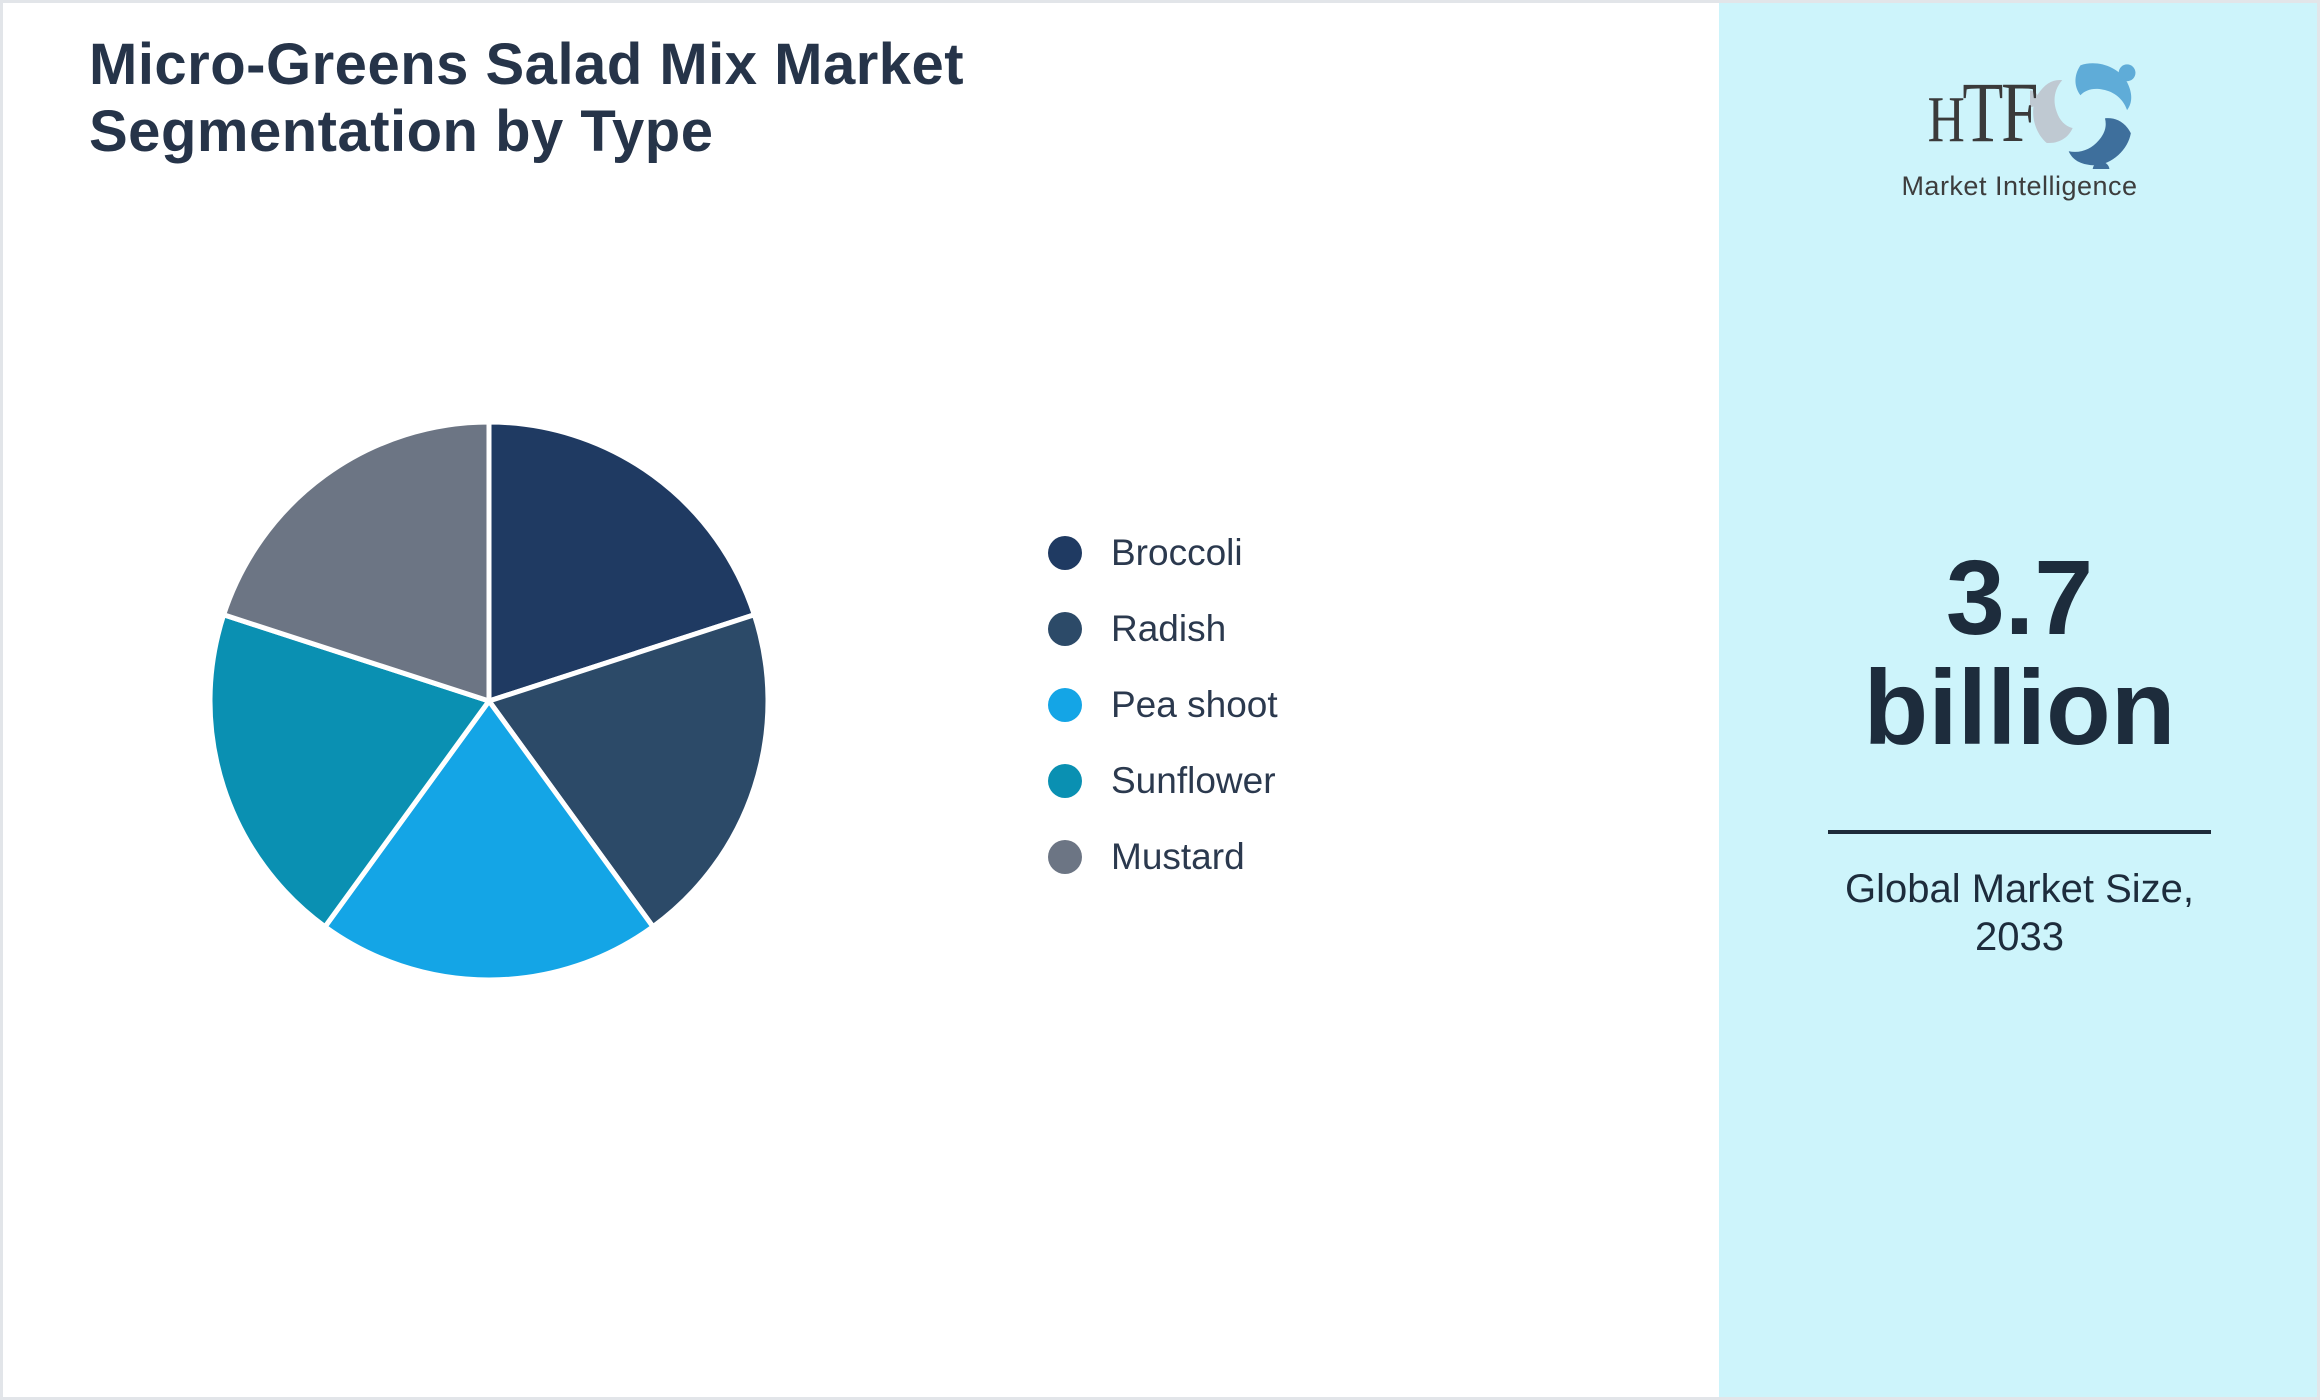 The image size is (2320, 1400). What do you see at coordinates (2019, 186) in the screenshot?
I see `htf-logo-subtext: Market Intelligence` at bounding box center [2019, 186].